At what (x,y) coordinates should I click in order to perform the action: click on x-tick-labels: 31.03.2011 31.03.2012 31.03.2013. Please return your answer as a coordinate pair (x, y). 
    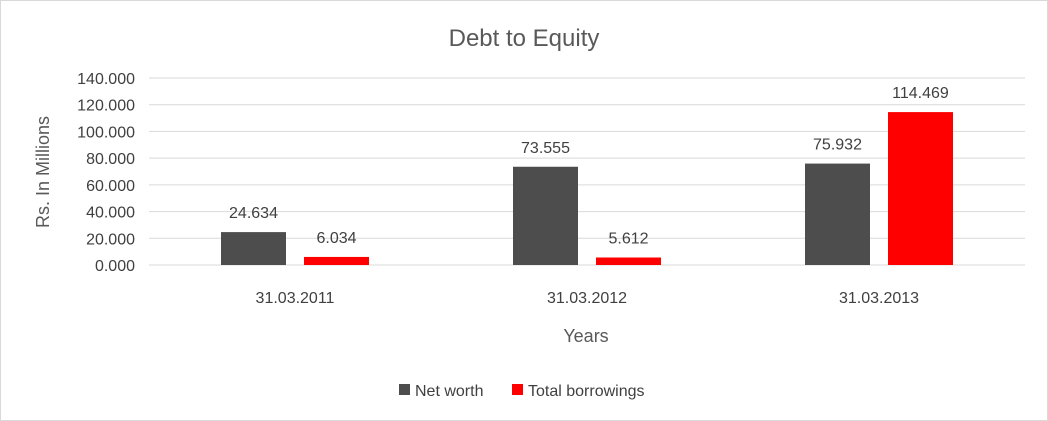
    Looking at the image, I should click on (588, 298).